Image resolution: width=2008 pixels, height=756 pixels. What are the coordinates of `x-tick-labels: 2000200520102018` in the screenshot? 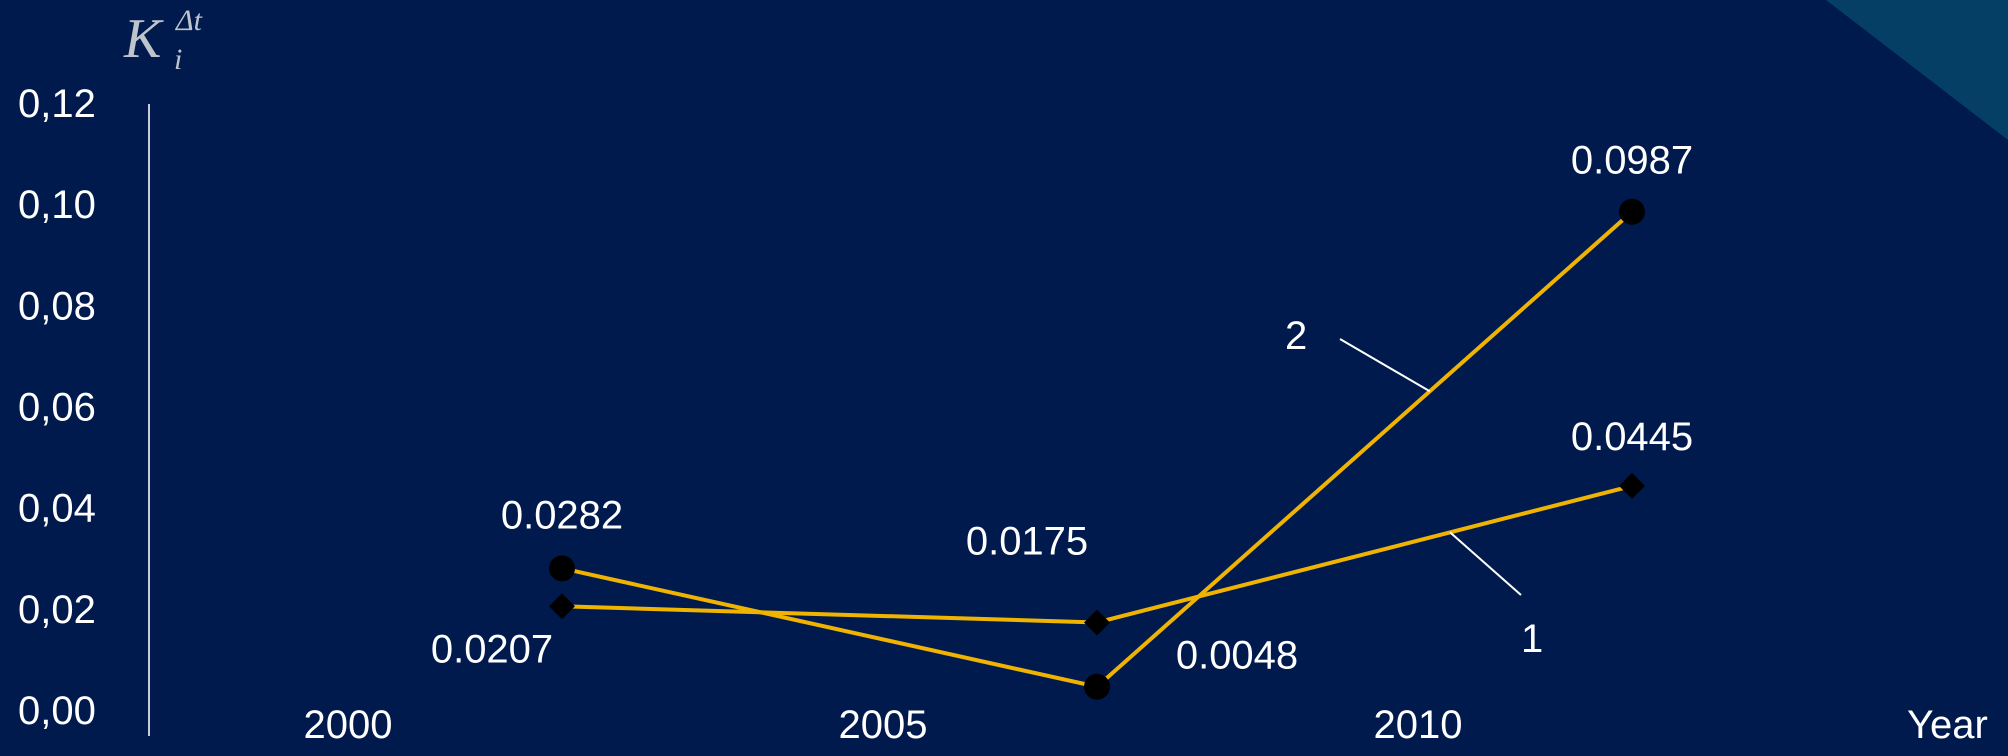 It's located at (883, 725).